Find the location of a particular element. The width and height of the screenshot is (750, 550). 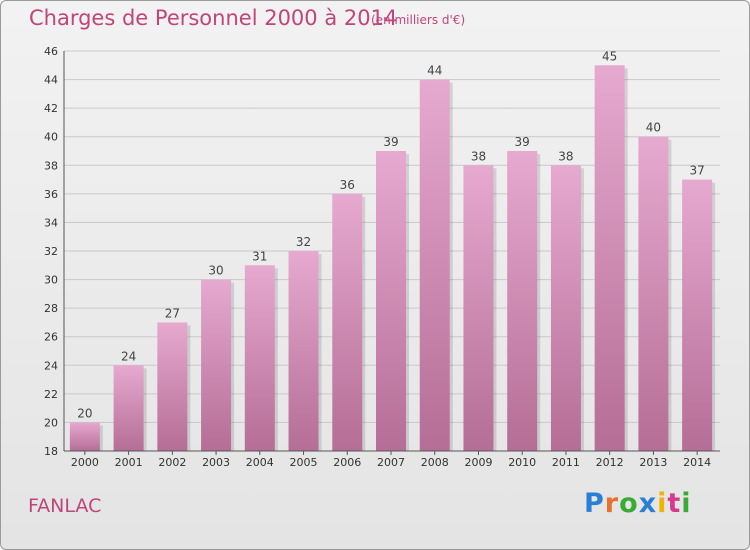

y-tick-label: 40 is located at coordinates (51, 137).